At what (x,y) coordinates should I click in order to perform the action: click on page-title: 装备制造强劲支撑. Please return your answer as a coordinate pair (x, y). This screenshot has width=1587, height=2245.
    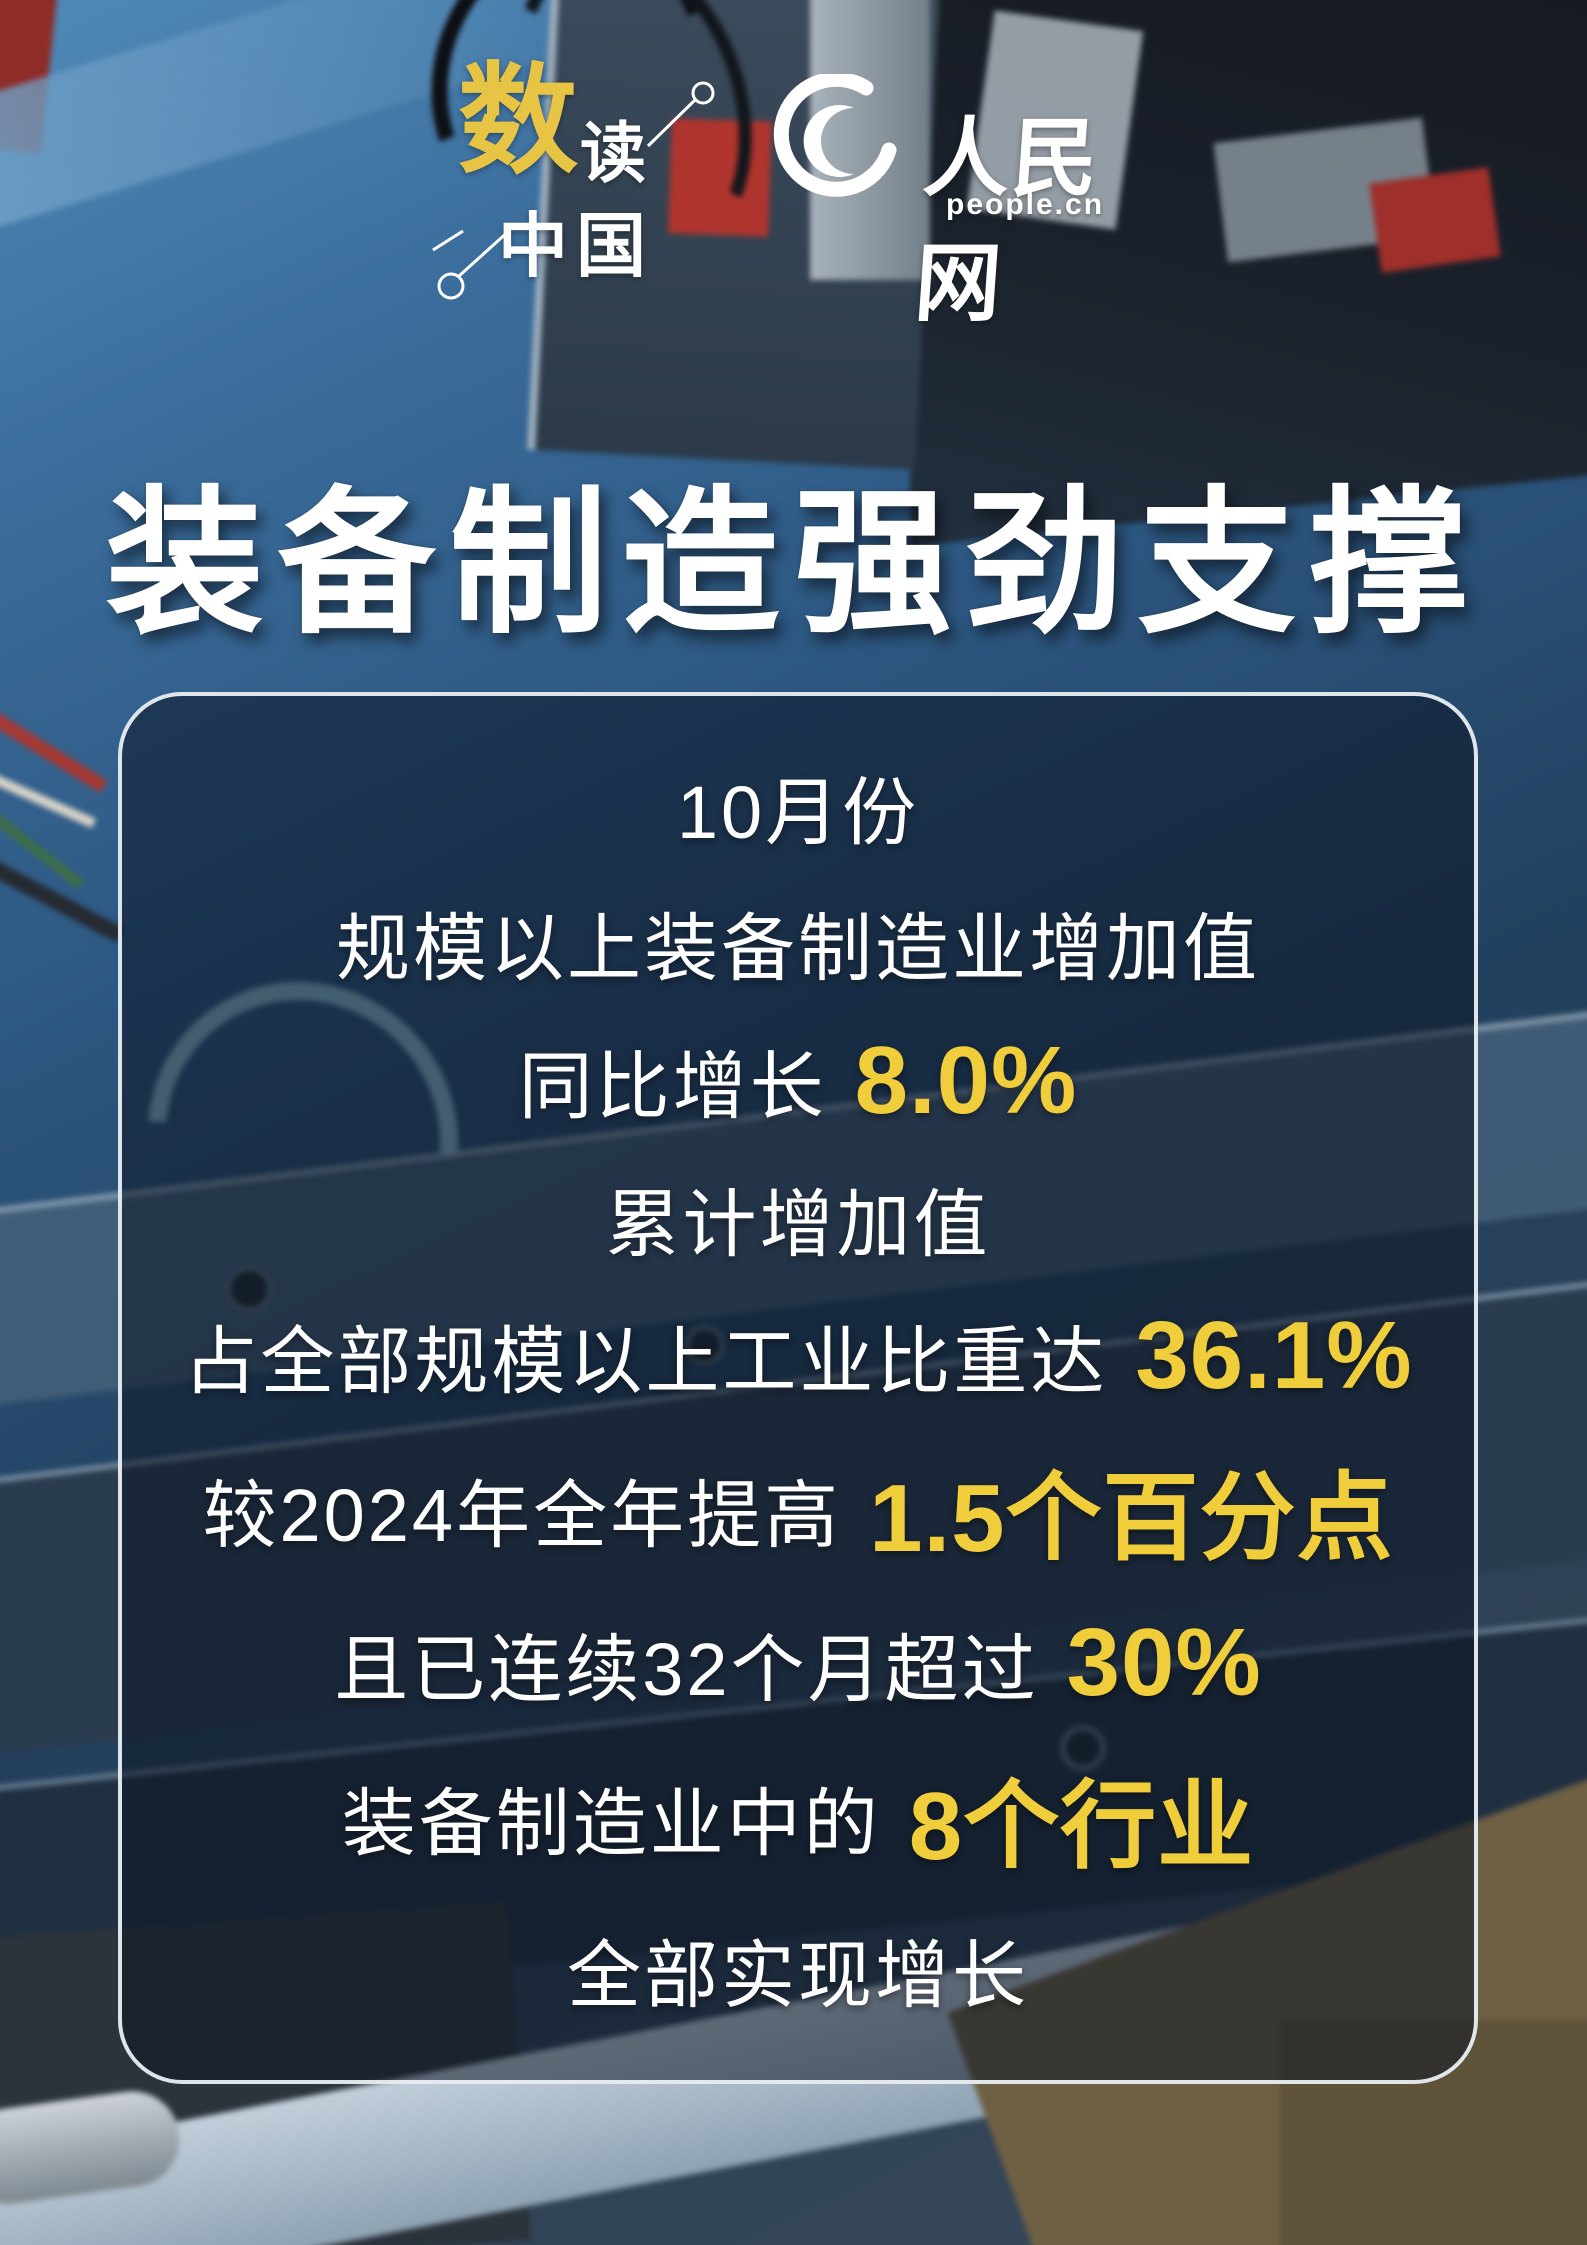
    Looking at the image, I should click on (793, 563).